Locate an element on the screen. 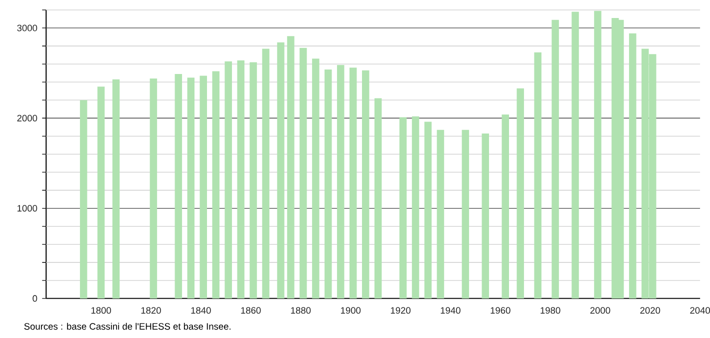 This screenshot has height=338, width=710. x-tick-label: 1980 is located at coordinates (550, 310).